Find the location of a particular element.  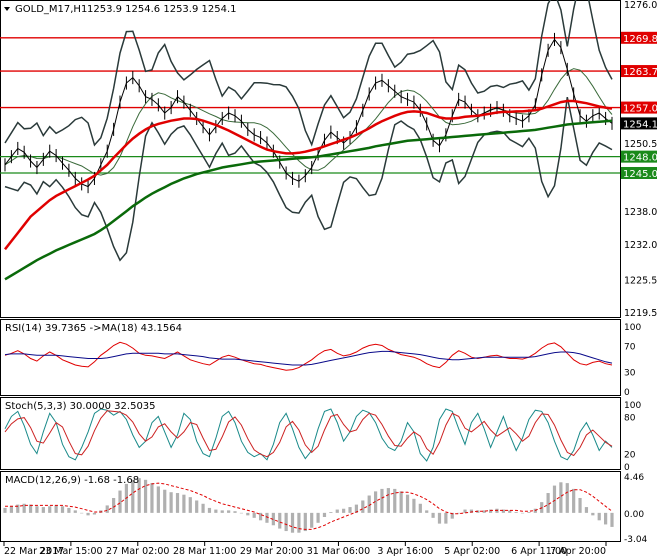

y-tick-label: 1276.0 is located at coordinates (640, 5).